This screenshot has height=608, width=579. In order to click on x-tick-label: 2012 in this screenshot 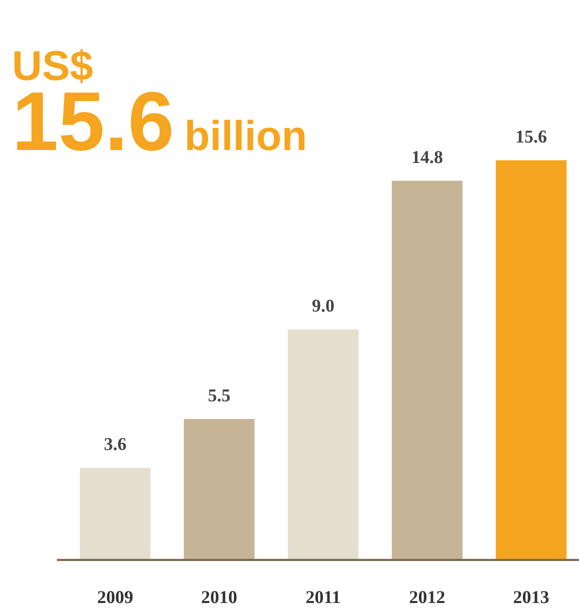, I will do `click(427, 597)`.